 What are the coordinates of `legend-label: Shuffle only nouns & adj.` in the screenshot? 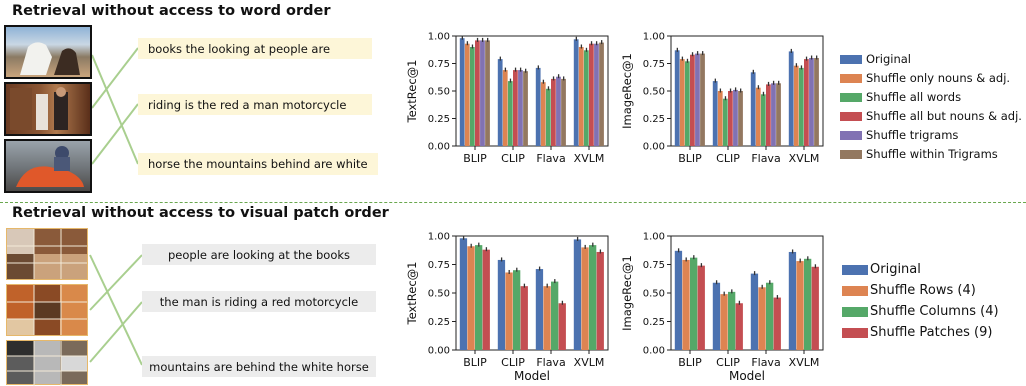 It's located at (938, 78).